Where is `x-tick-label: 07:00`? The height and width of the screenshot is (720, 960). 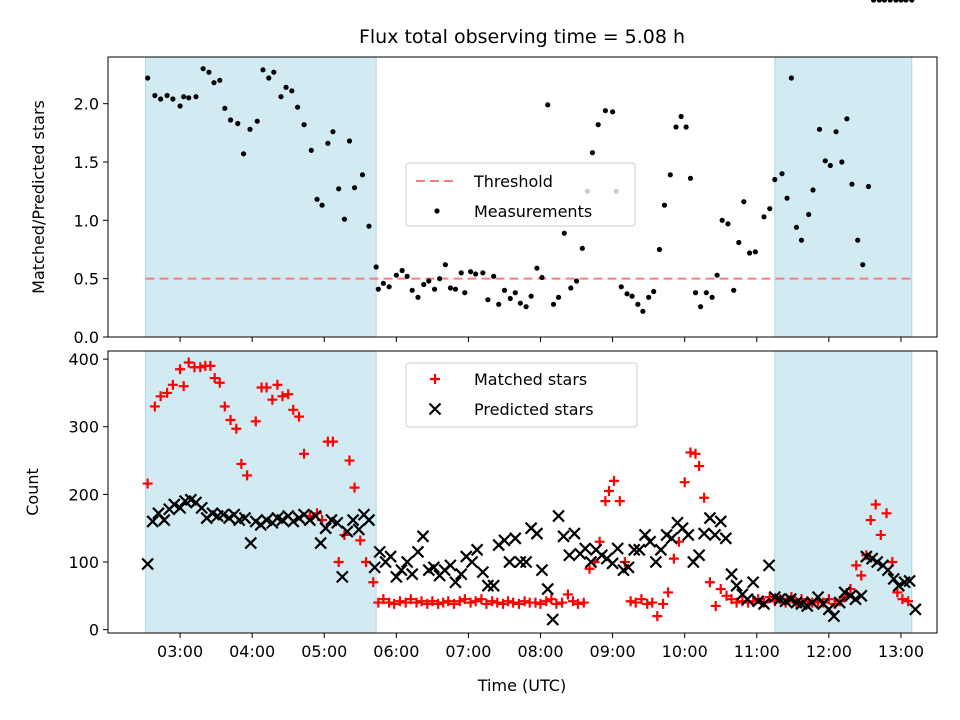
x-tick-label: 07:00 is located at coordinates (468, 651).